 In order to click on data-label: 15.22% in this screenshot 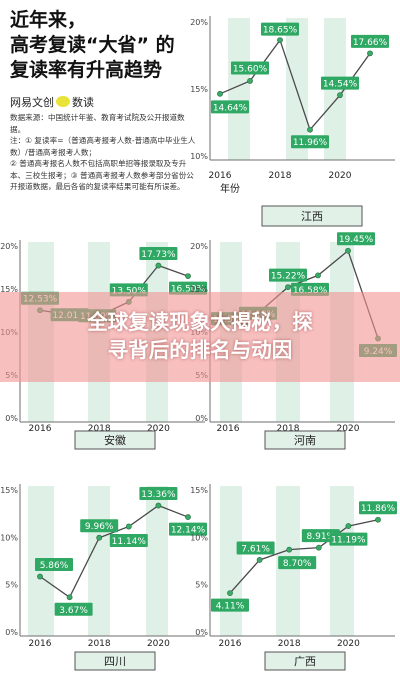, I will do `click(288, 277)`.